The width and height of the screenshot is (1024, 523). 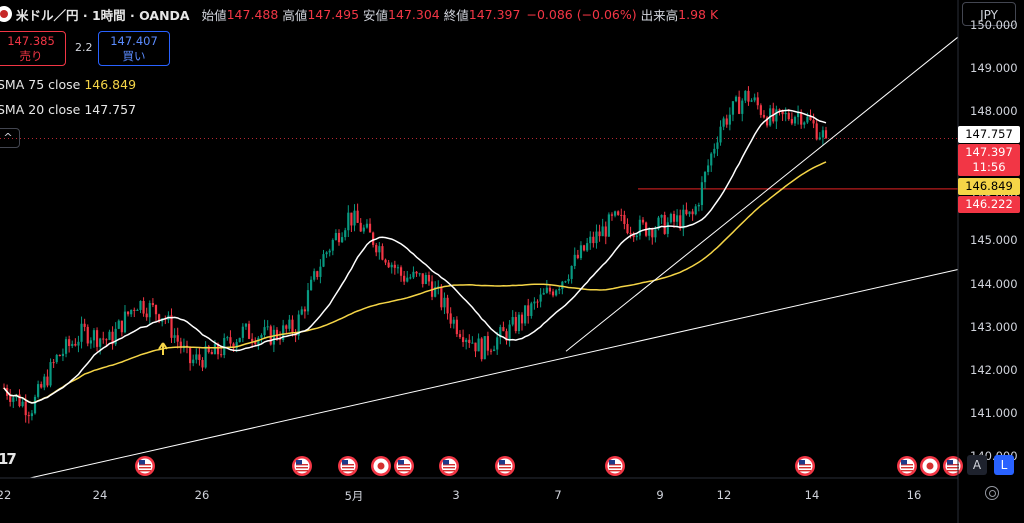 I want to click on volume-value: 1.98 K, so click(x=698, y=14).